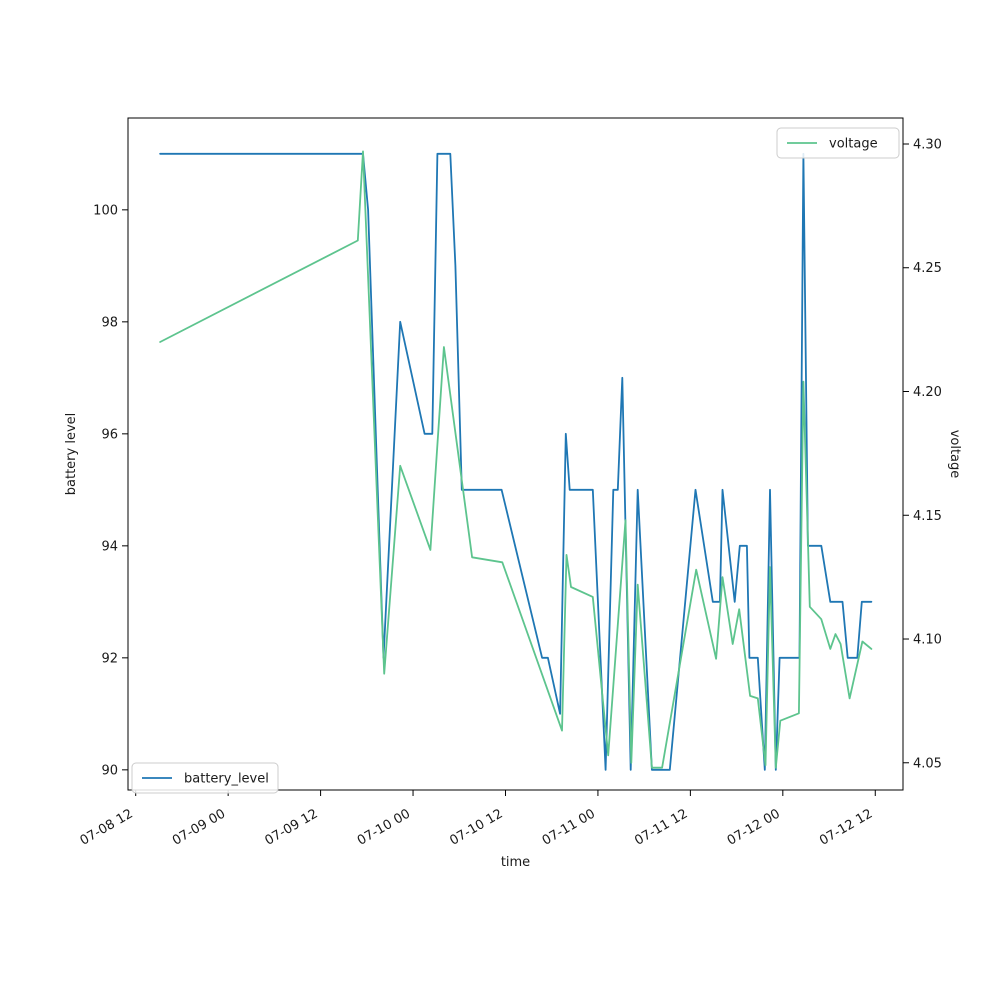 This screenshot has height=1000, width=1000. What do you see at coordinates (109, 434) in the screenshot?
I see `y-left-tick-label: 96` at bounding box center [109, 434].